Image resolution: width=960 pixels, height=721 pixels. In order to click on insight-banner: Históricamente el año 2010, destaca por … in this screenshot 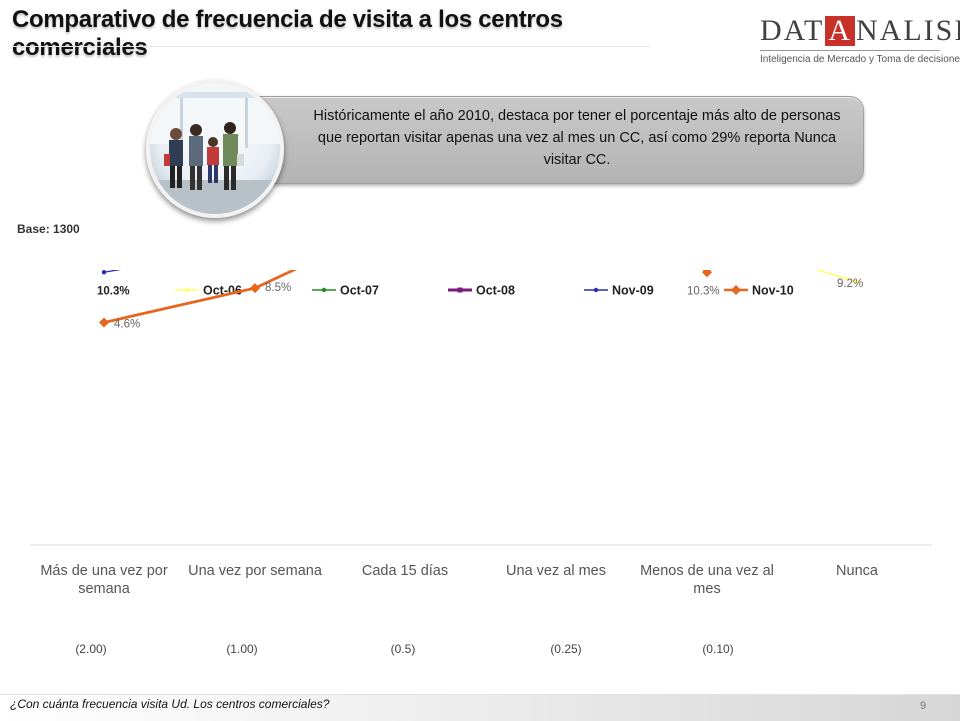, I will do `click(547, 140)`.